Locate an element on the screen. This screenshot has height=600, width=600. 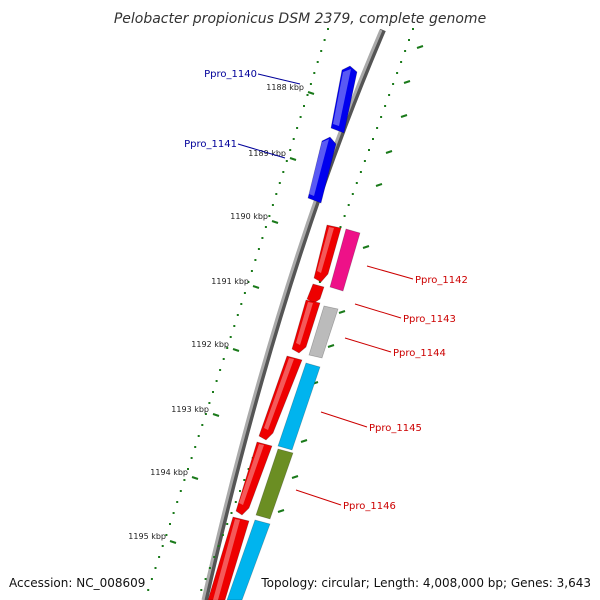
gene-label: Ppro_1141 is located at coordinates (210, 144).